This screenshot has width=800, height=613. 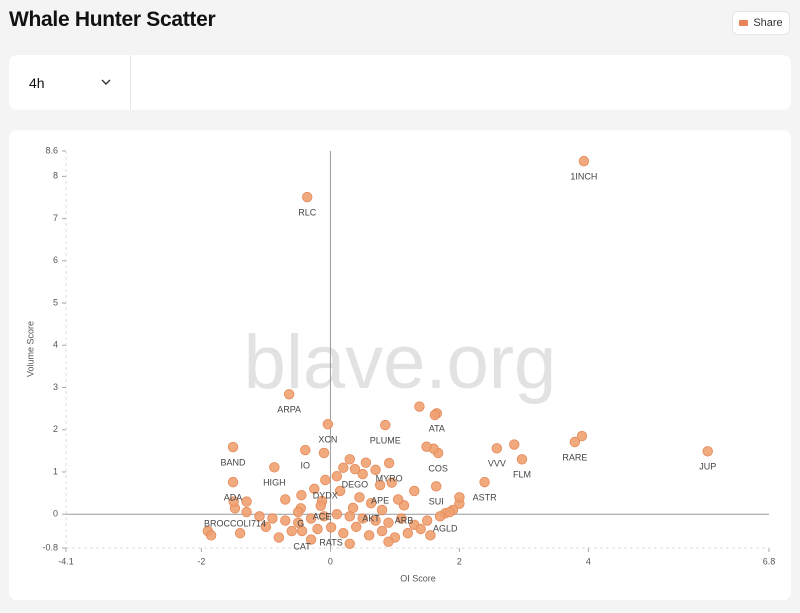 What do you see at coordinates (51, 150) in the screenshot?
I see `y-tick-label: 8.6` at bounding box center [51, 150].